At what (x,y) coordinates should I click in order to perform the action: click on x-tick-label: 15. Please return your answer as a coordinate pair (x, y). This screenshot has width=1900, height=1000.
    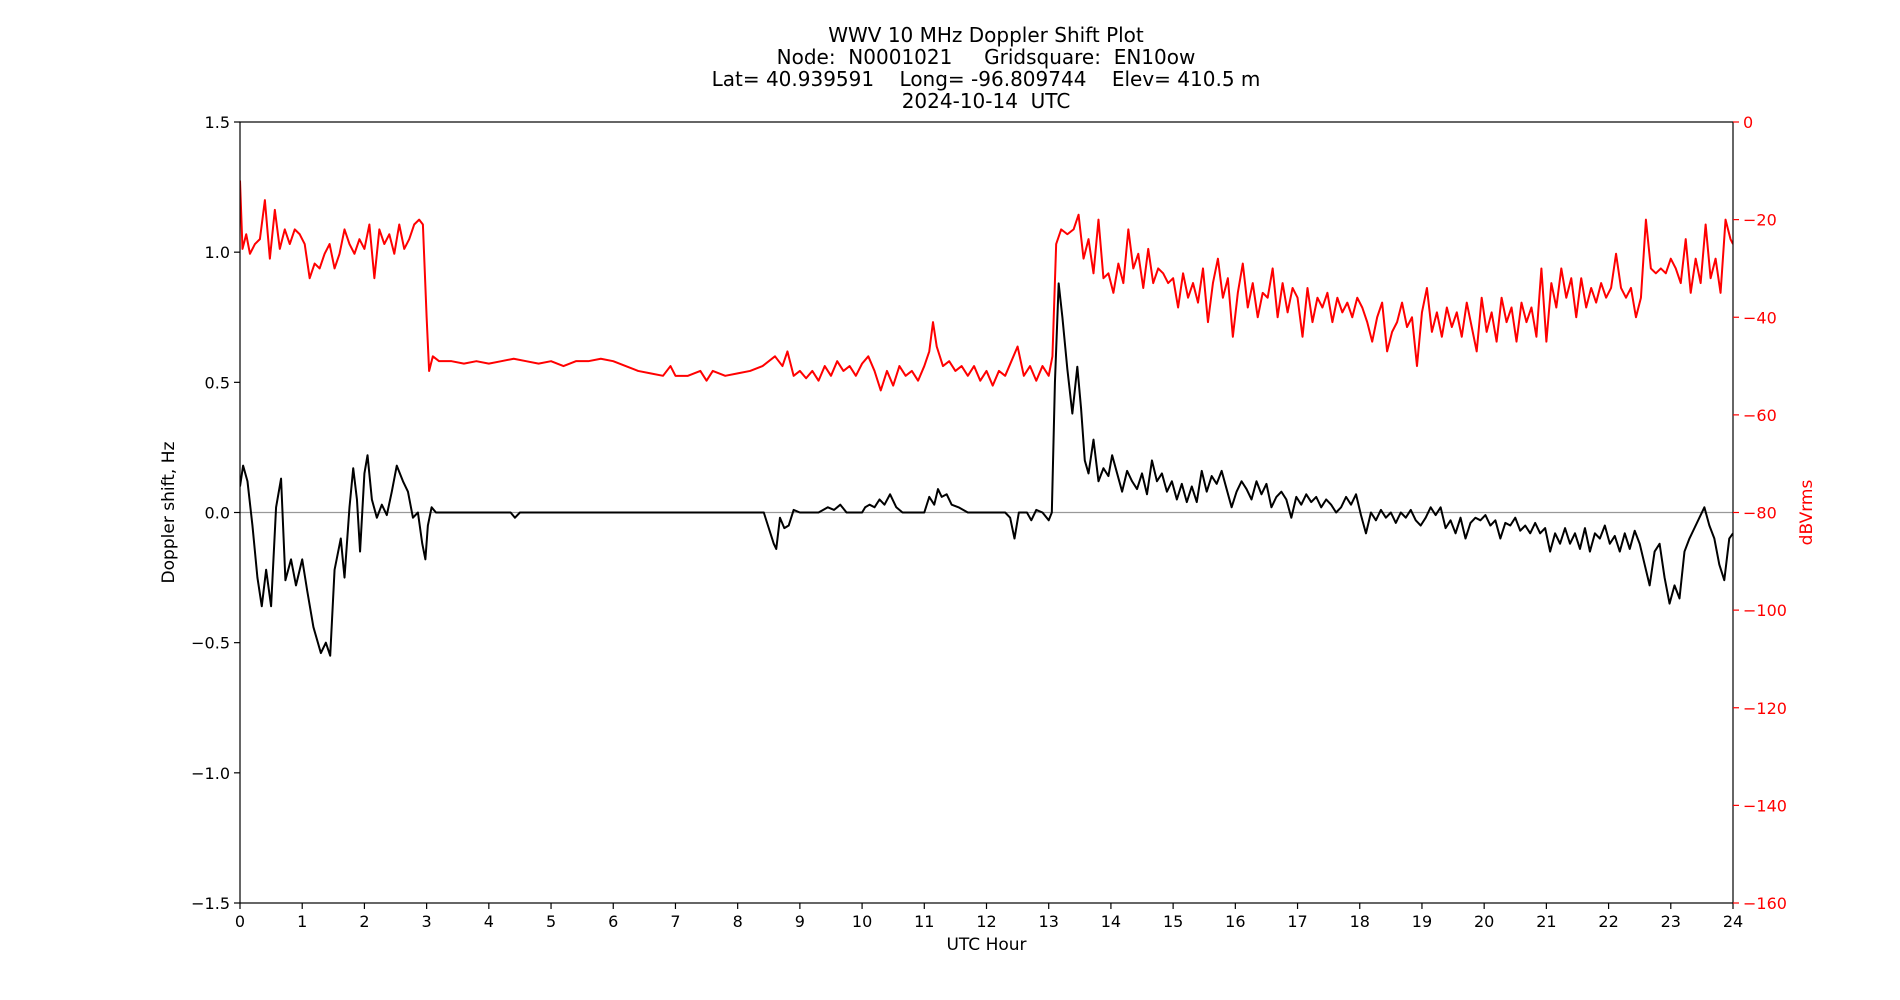
    Looking at the image, I should click on (1173, 921).